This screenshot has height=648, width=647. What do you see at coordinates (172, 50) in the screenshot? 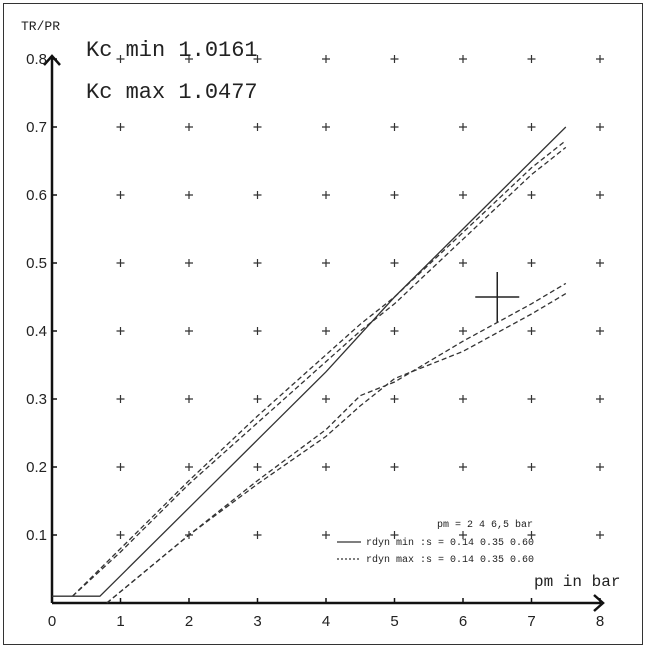
I see `kc-min-annotation: Kc min 1.0161` at bounding box center [172, 50].